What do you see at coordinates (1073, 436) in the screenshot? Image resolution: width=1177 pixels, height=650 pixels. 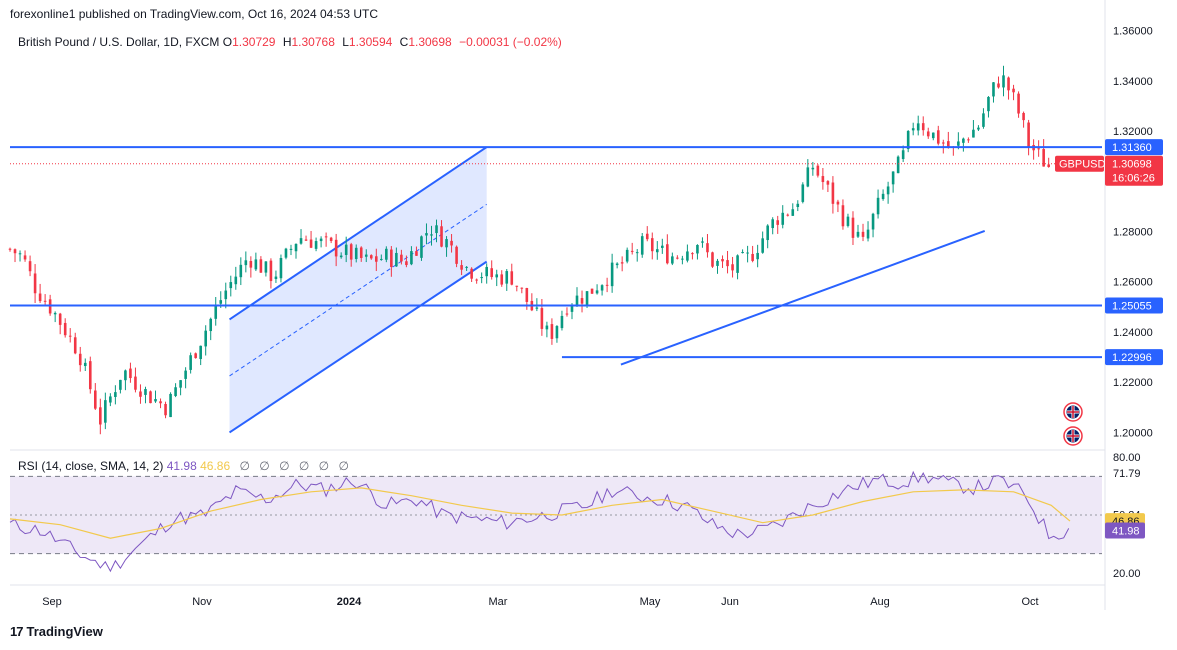 I see `us-flag-icon` at bounding box center [1073, 436].